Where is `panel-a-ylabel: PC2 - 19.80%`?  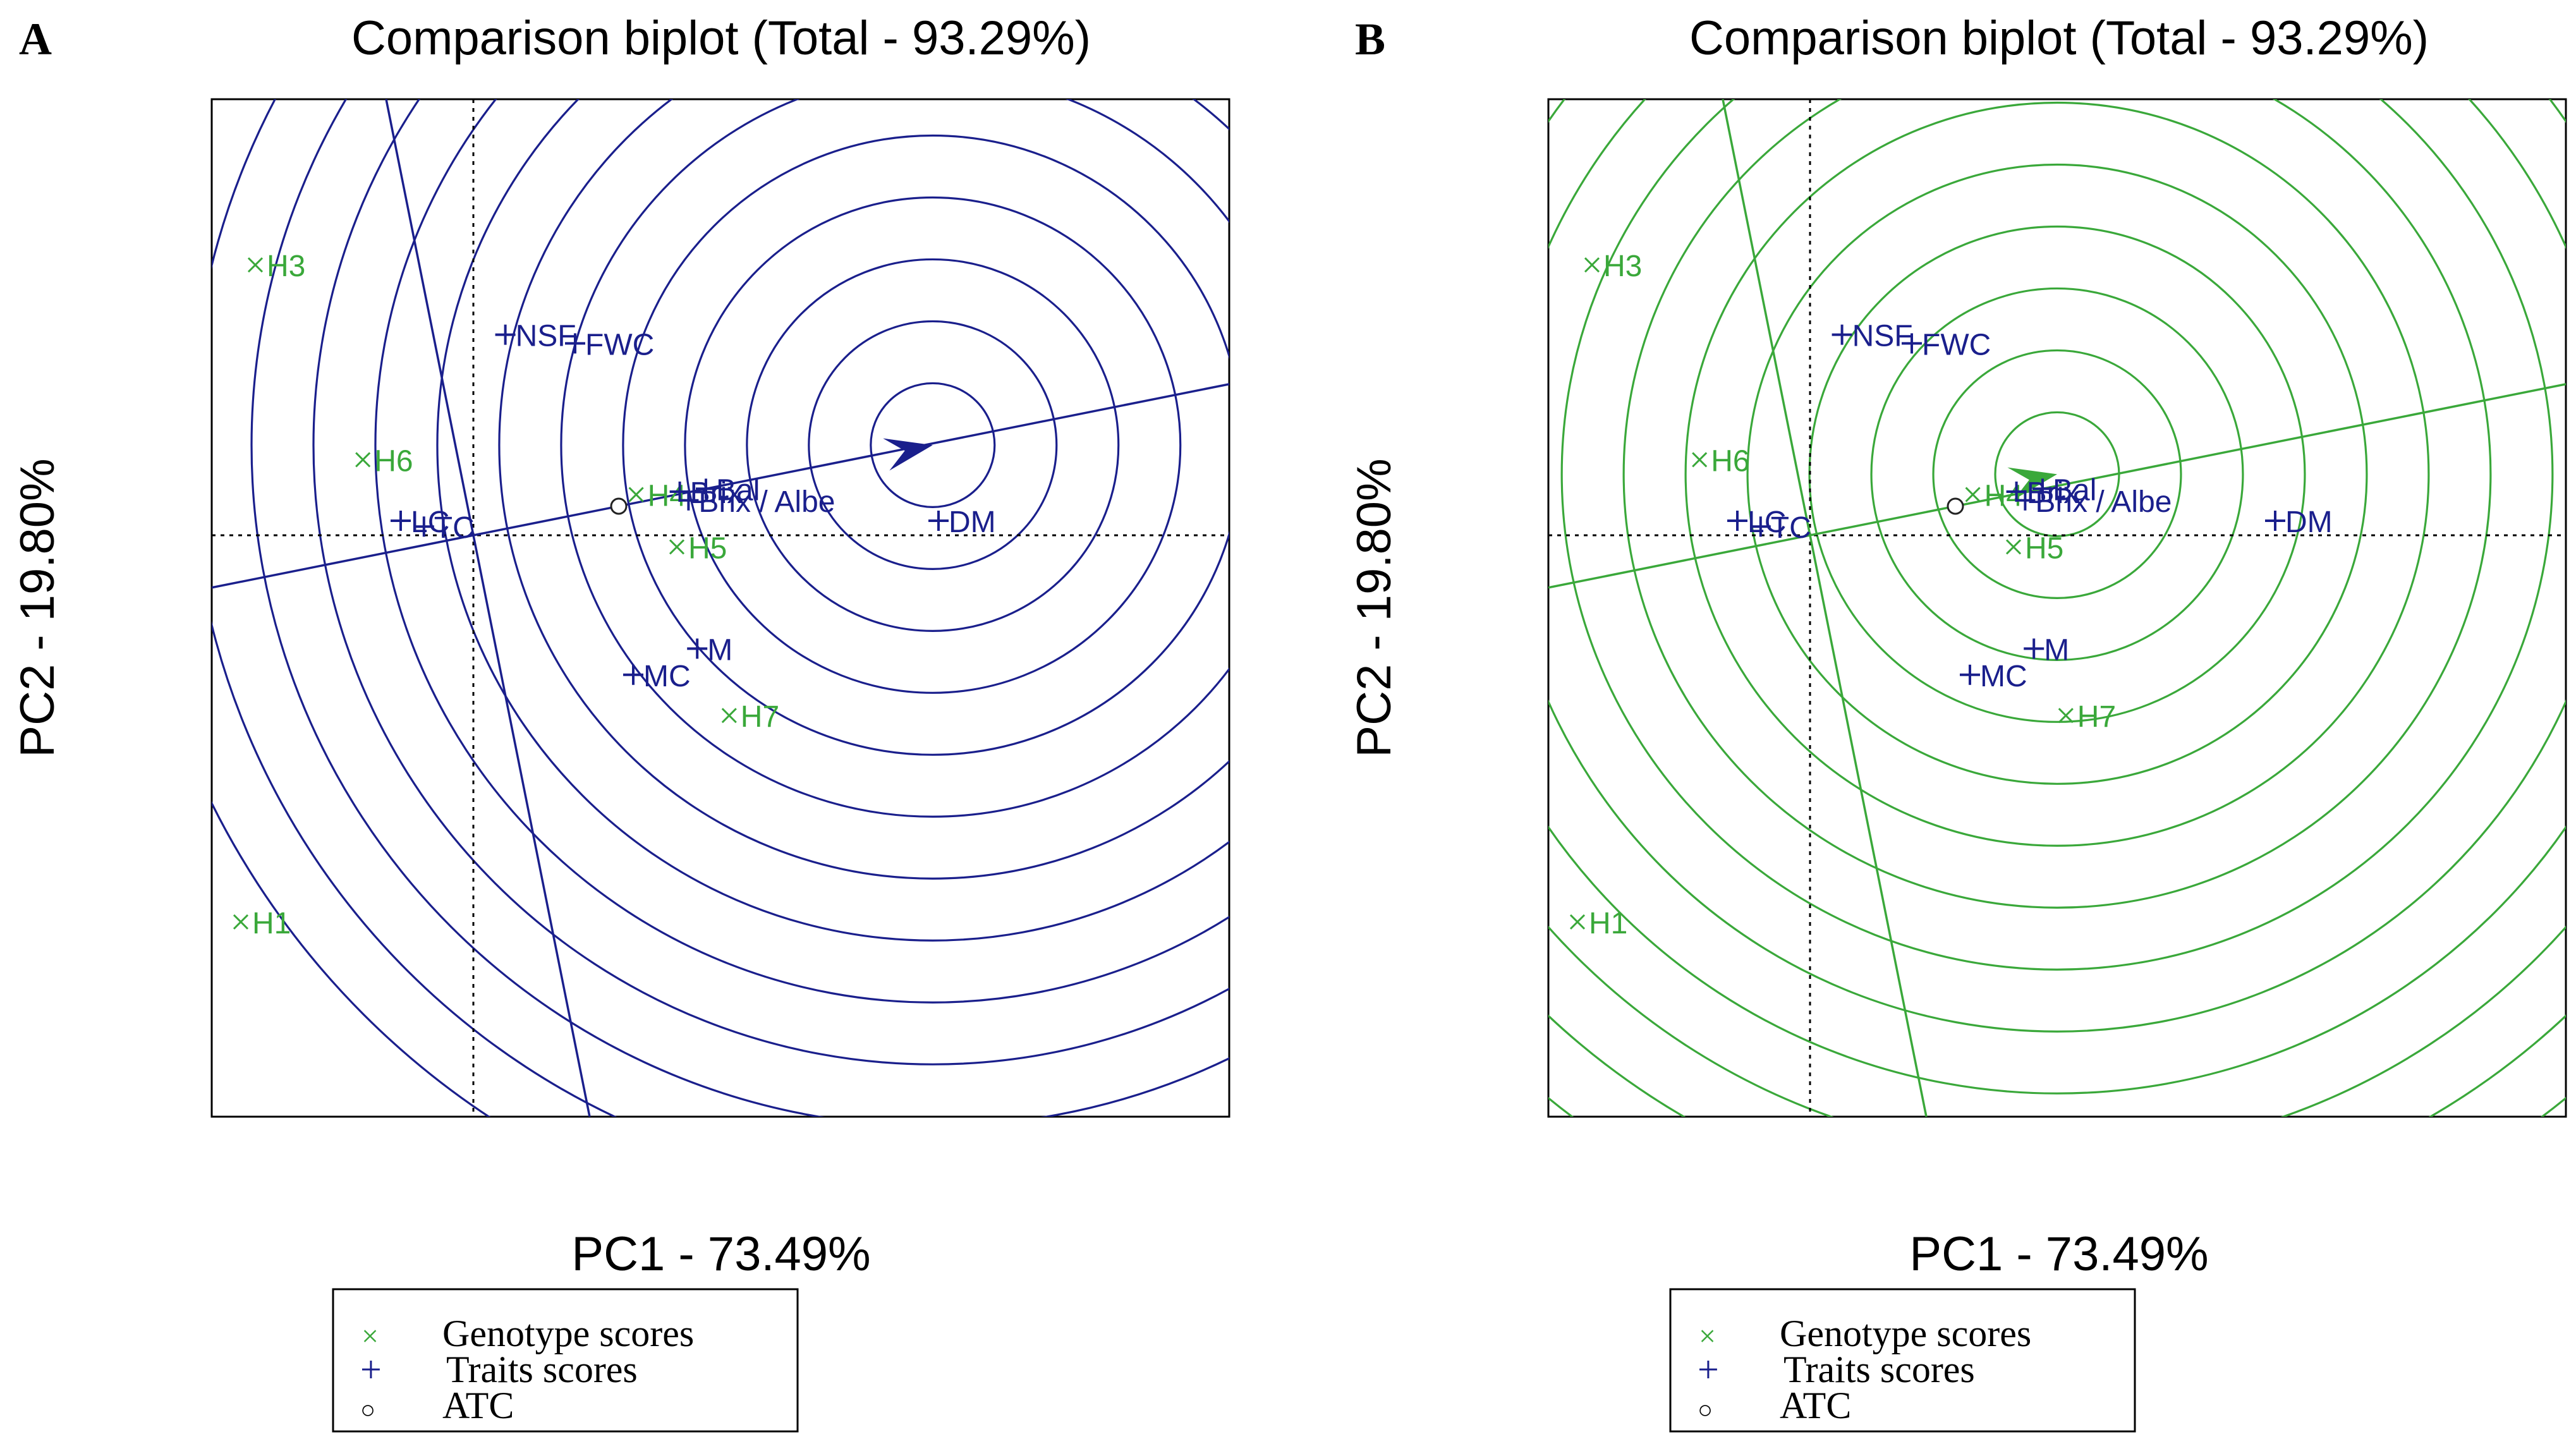 panel-a-ylabel: PC2 - 19.80% is located at coordinates (37, 607).